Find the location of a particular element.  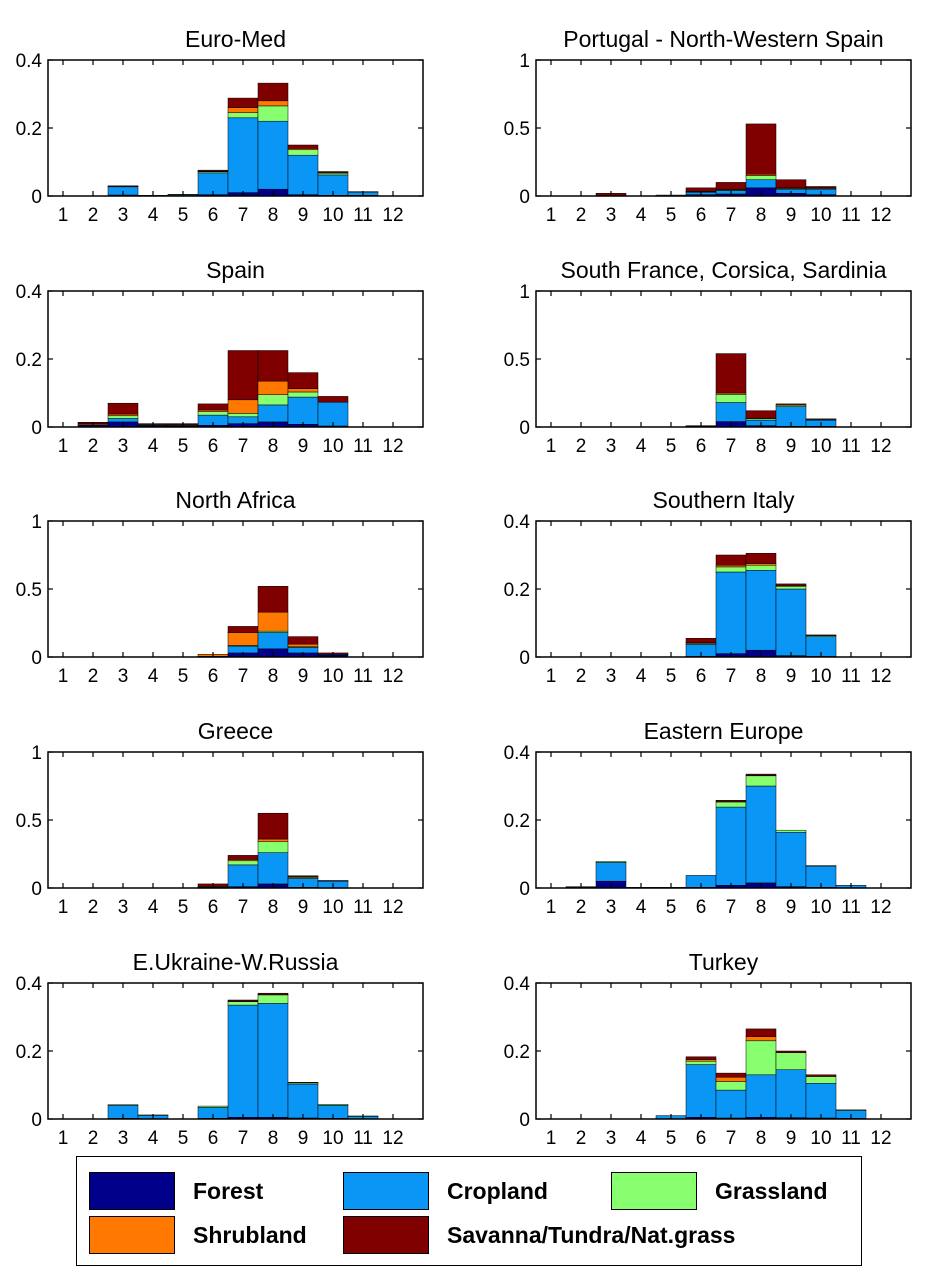

panel-title: South France, Corsica, Sardinia is located at coordinates (724, 270).